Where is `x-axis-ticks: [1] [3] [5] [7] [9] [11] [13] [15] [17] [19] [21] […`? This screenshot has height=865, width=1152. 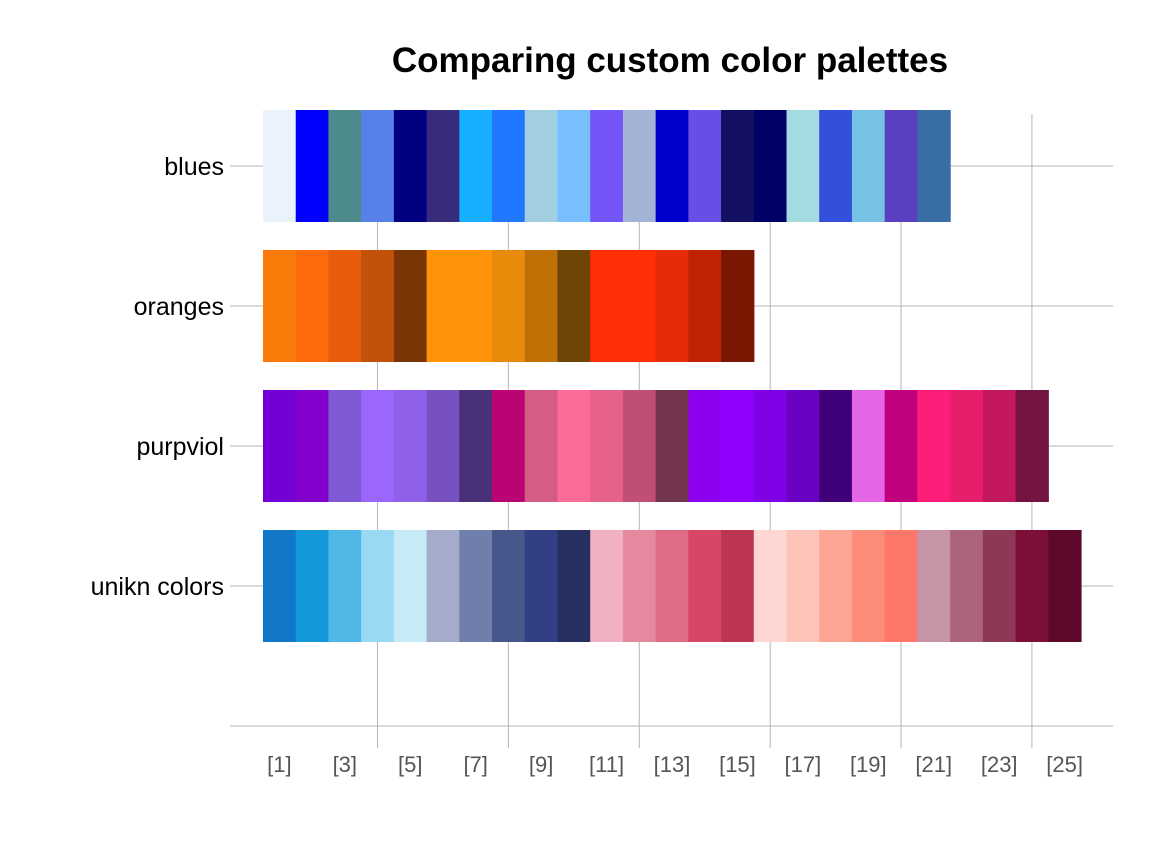
x-axis-ticks: [1] [3] [5] [7] [9] [11] [13] [15] [17] [19] [21] [… is located at coordinates (675, 764).